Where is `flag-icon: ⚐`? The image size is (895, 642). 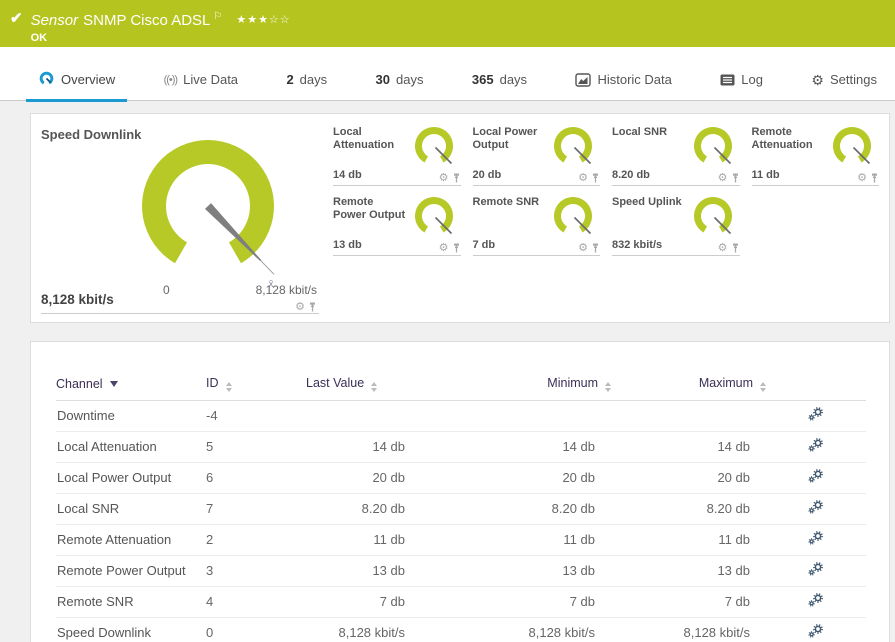 flag-icon: ⚐ is located at coordinates (218, 16).